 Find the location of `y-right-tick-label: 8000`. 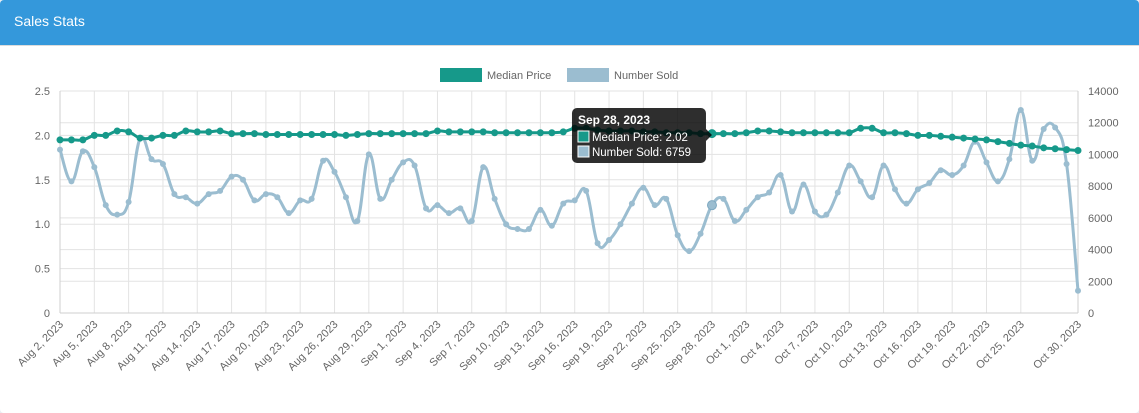

y-right-tick-label: 8000 is located at coordinates (1100, 187).